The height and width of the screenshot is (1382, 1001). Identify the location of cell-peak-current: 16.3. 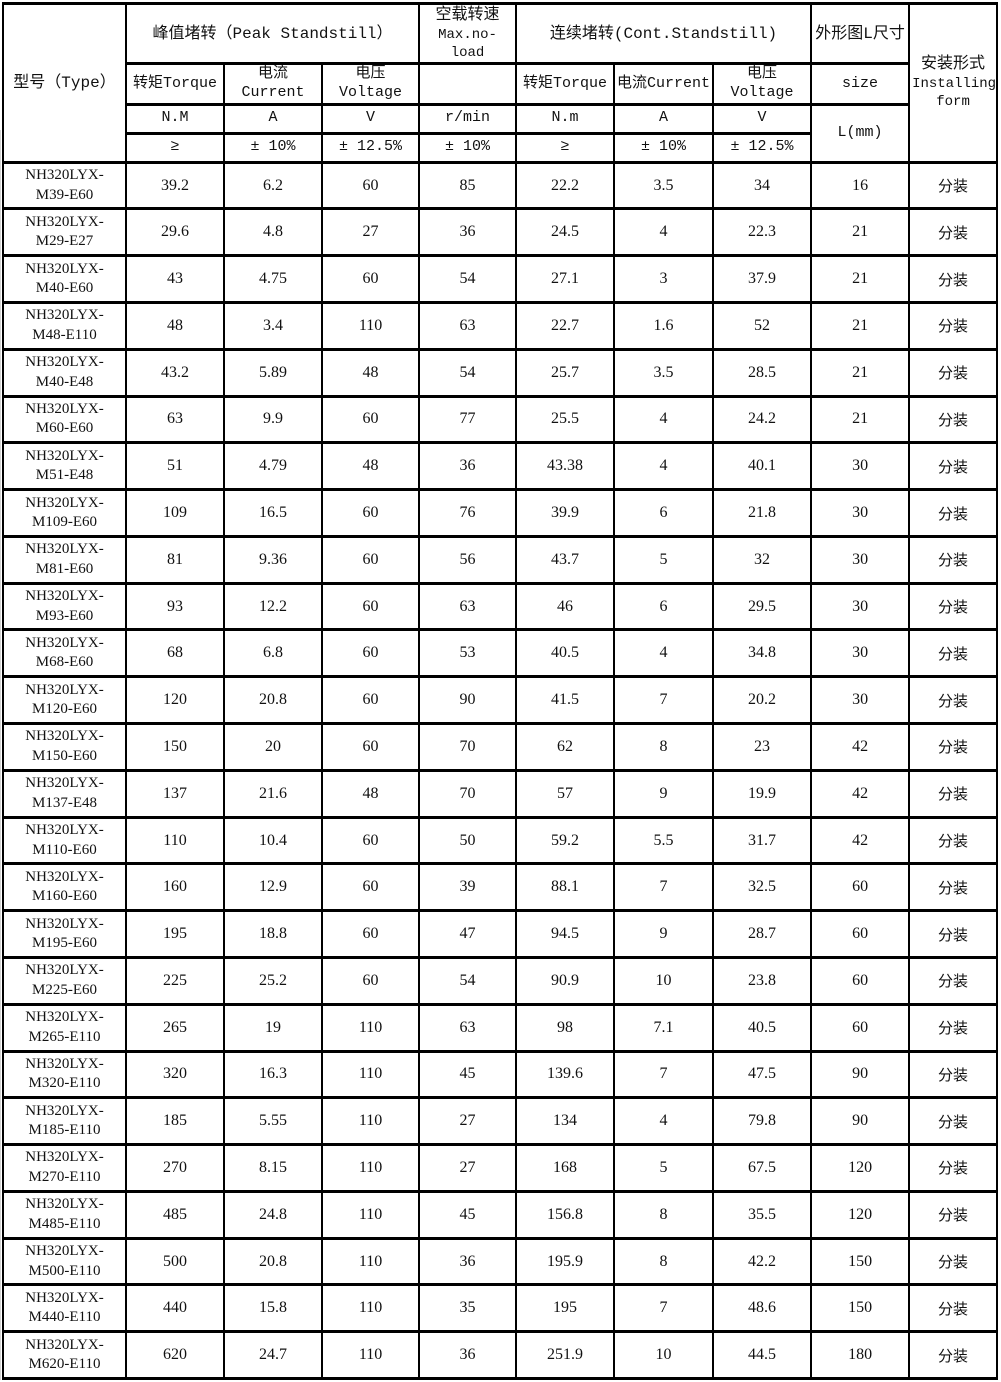
(273, 1074).